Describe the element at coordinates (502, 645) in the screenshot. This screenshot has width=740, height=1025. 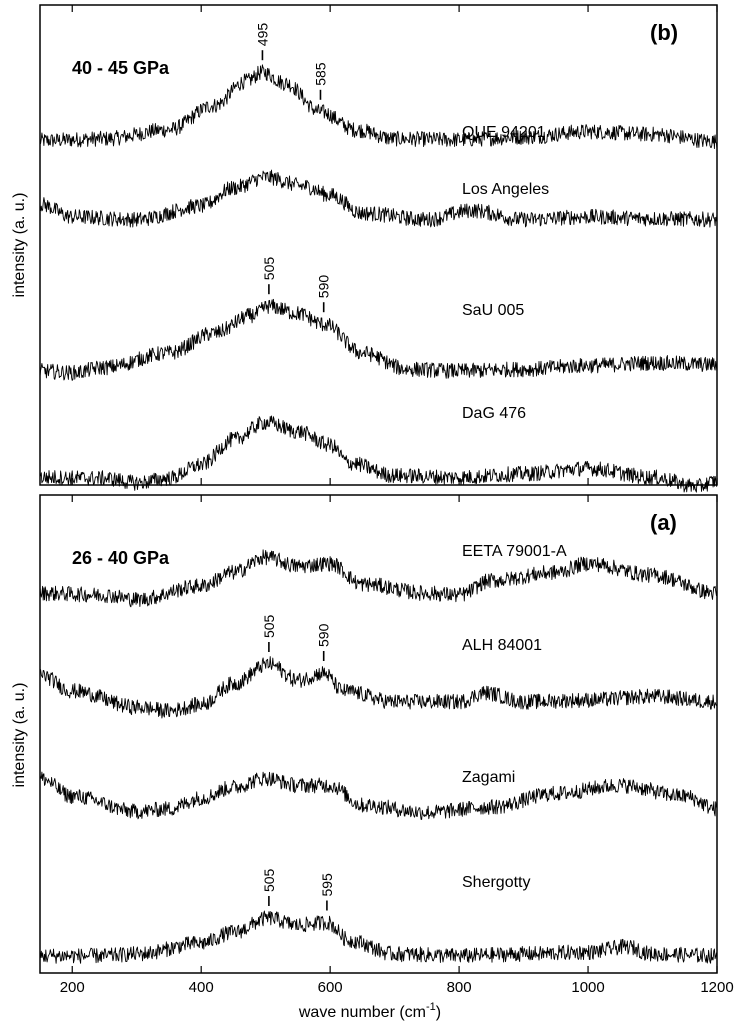
I see `series-label: ALH 84001` at that location.